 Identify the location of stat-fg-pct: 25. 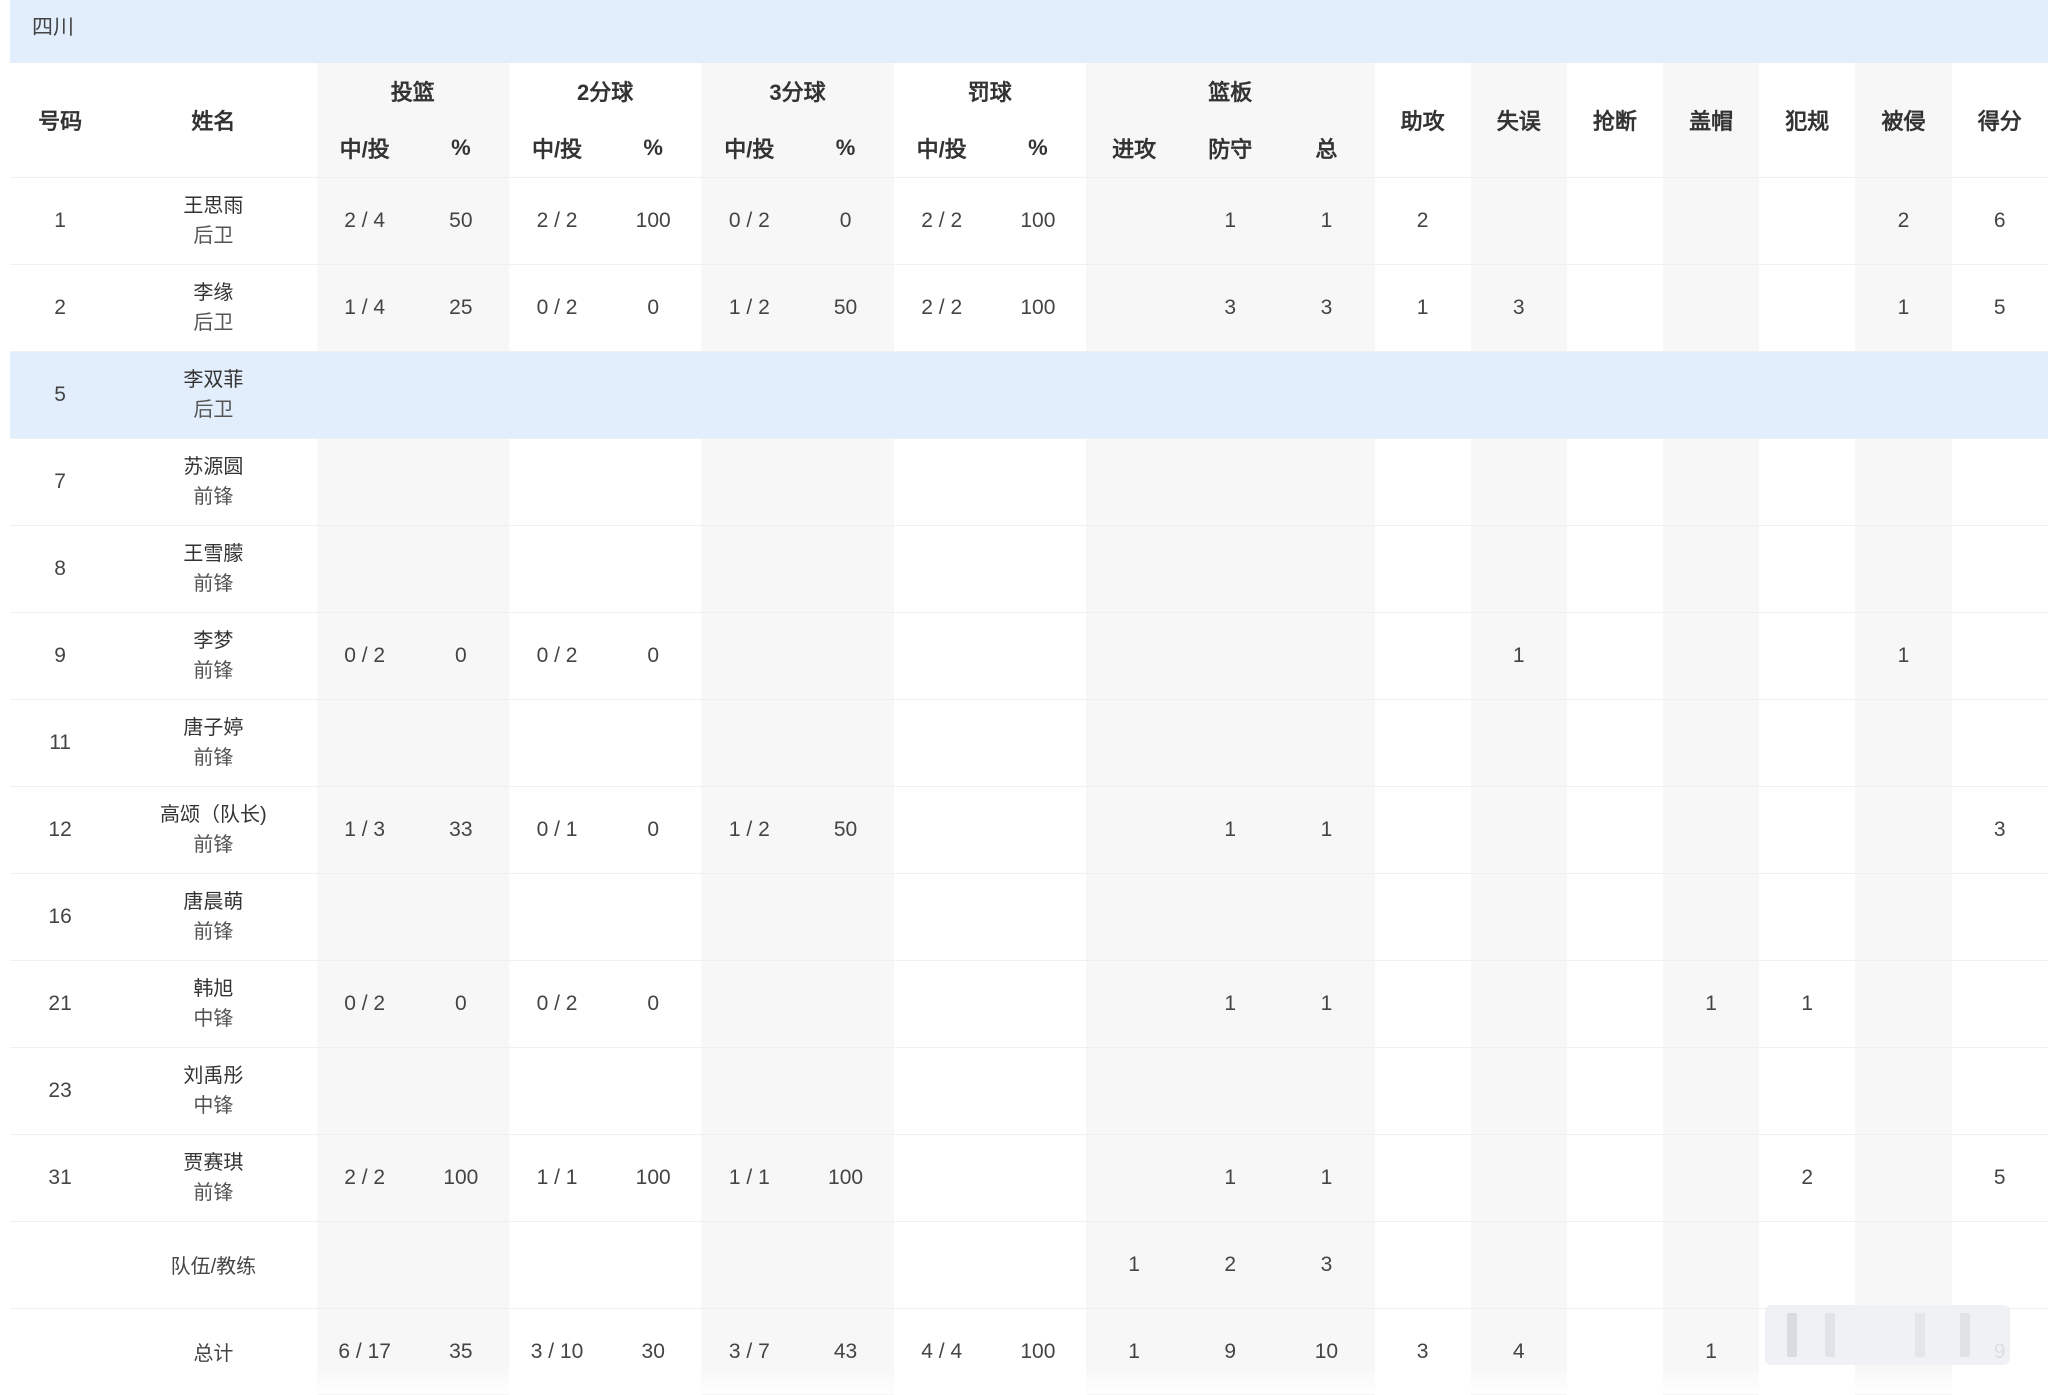
(460, 307).